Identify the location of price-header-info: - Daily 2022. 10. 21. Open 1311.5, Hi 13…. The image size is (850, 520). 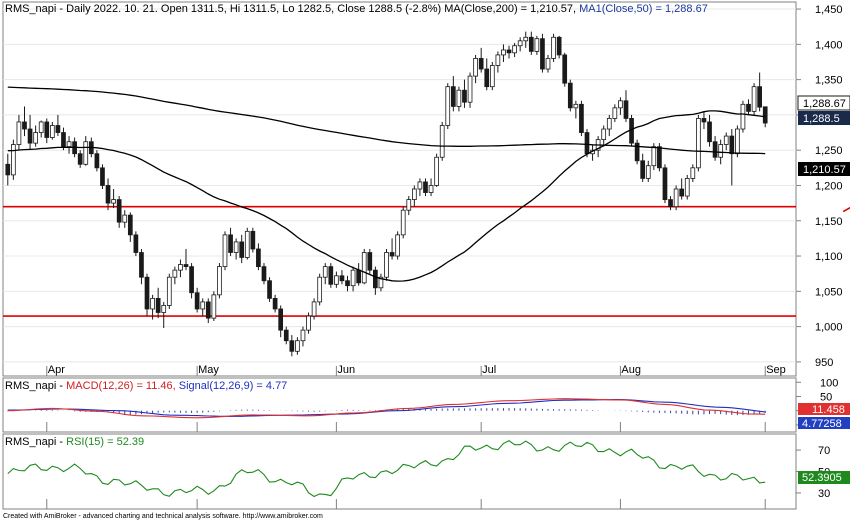
(250, 9).